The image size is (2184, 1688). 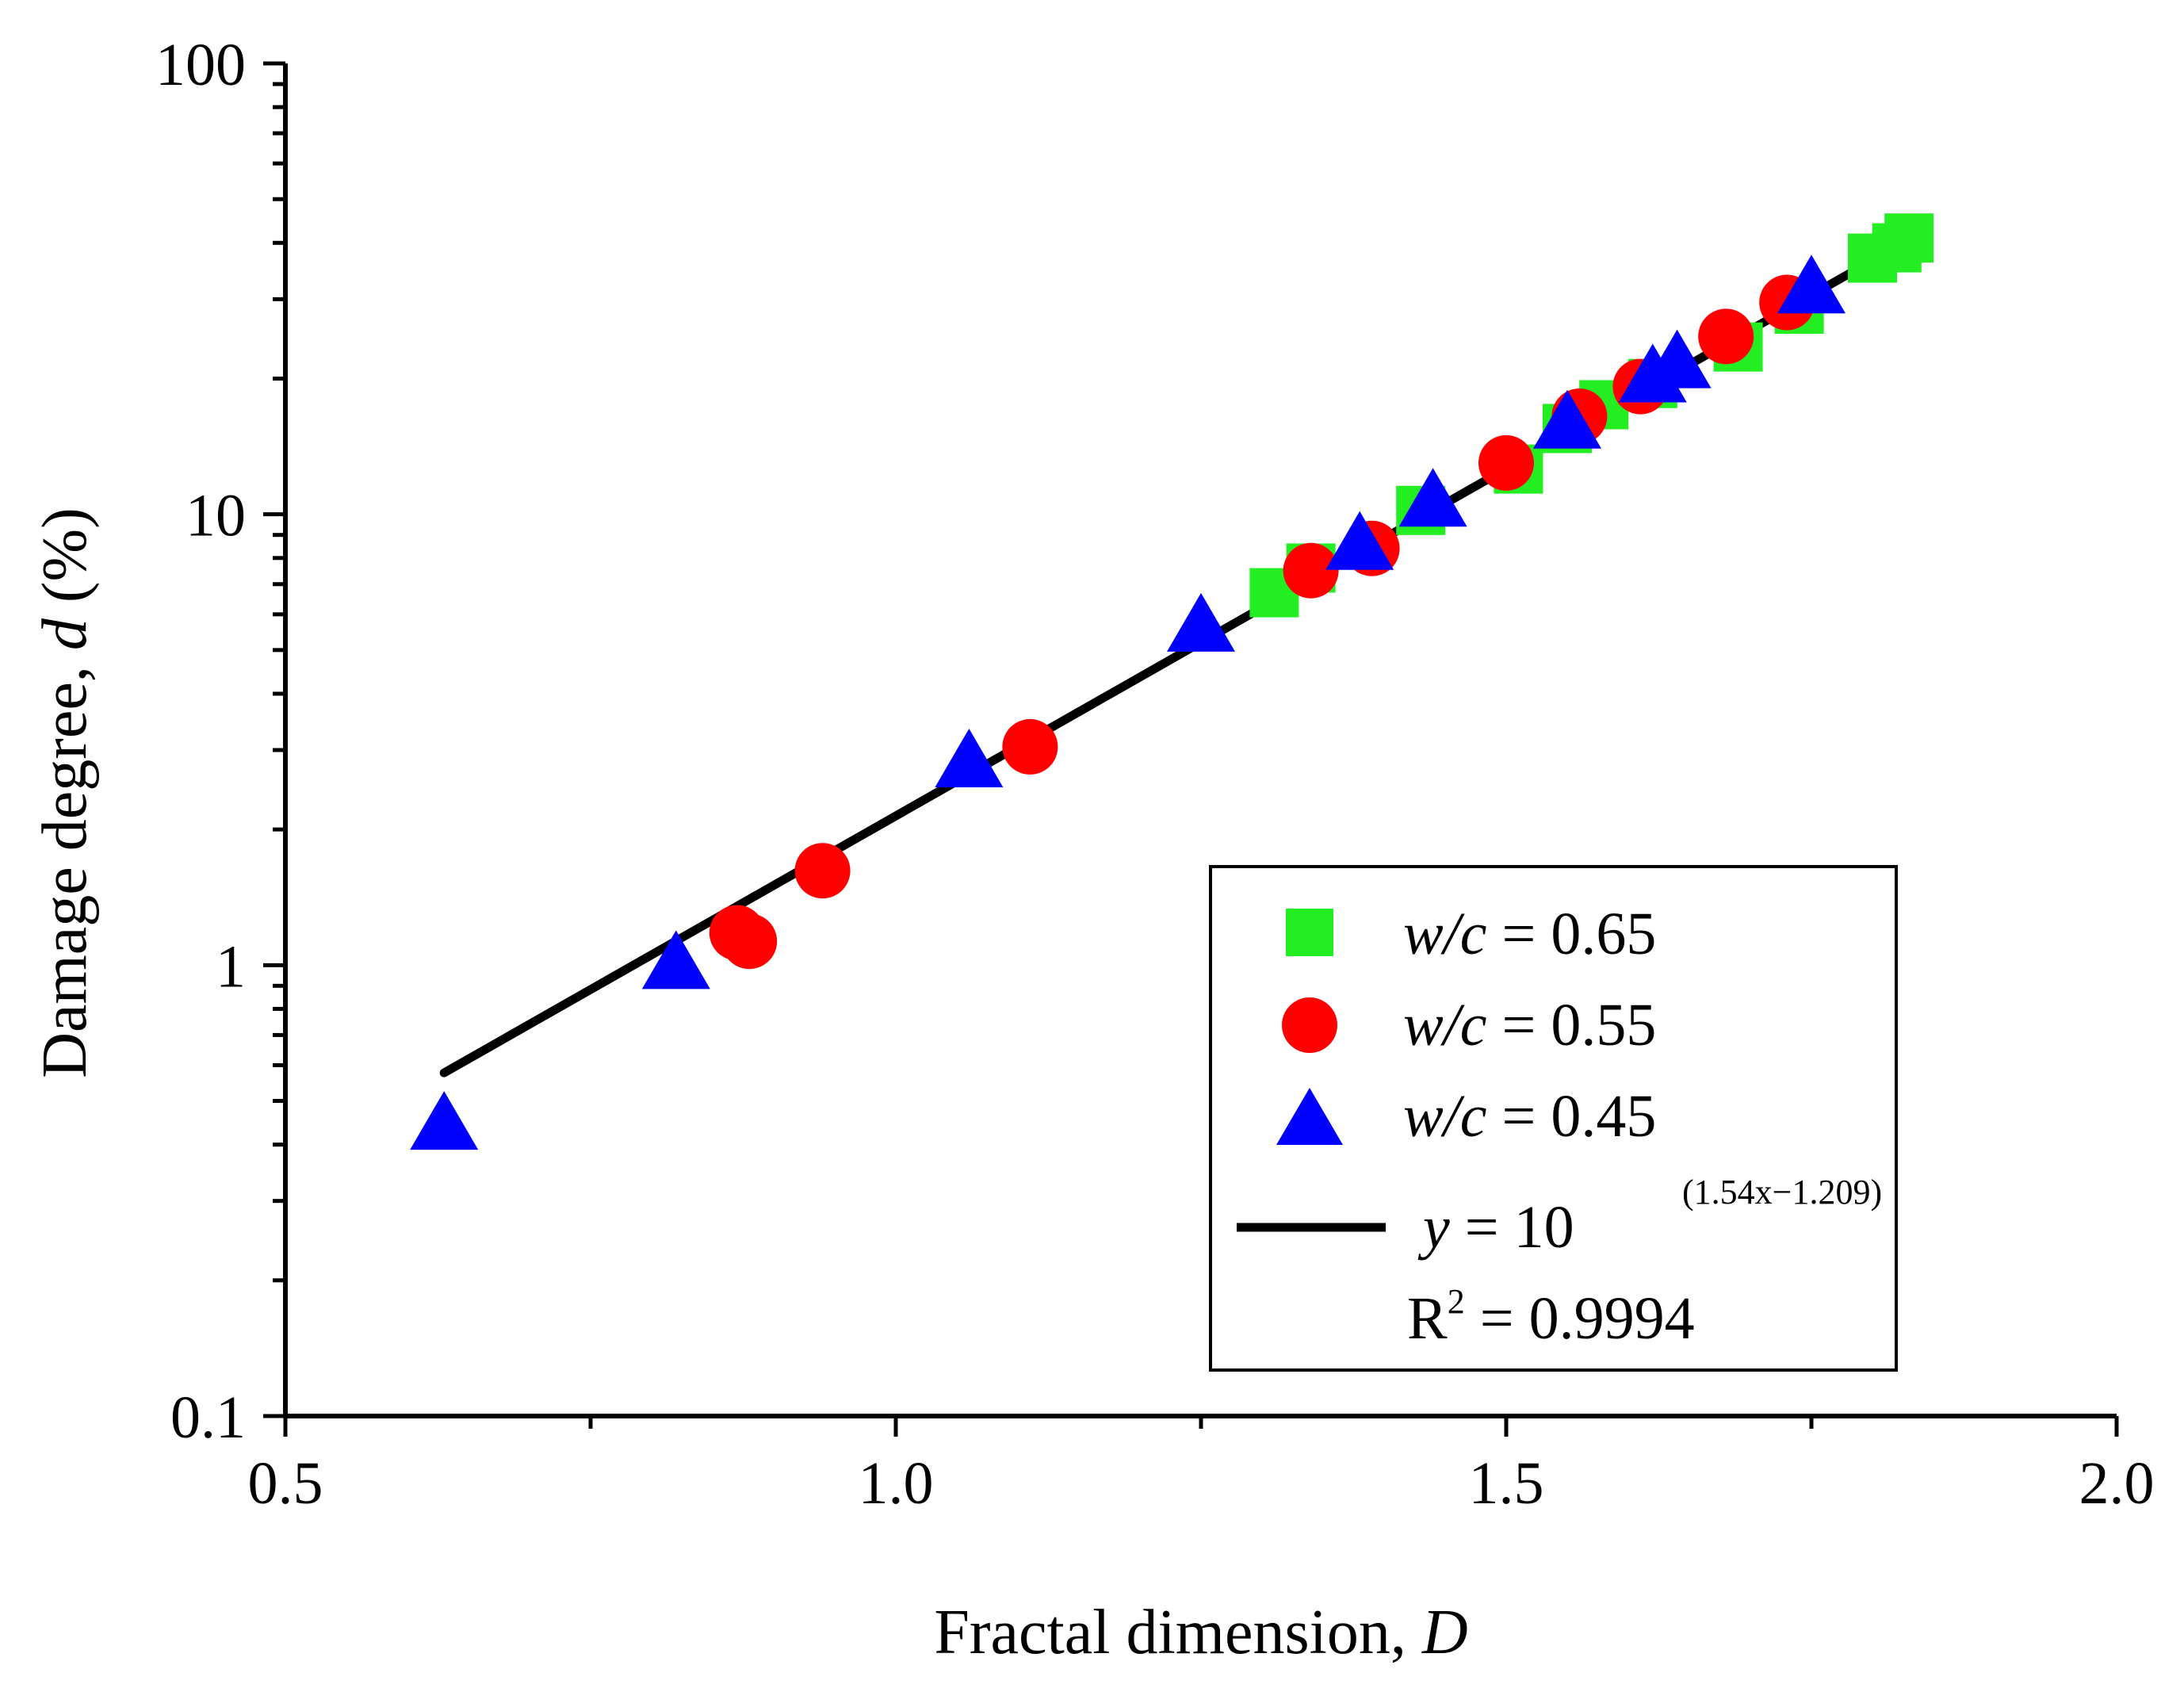 What do you see at coordinates (1495, 1227) in the screenshot?
I see `legend-fit-equation: y = 10` at bounding box center [1495, 1227].